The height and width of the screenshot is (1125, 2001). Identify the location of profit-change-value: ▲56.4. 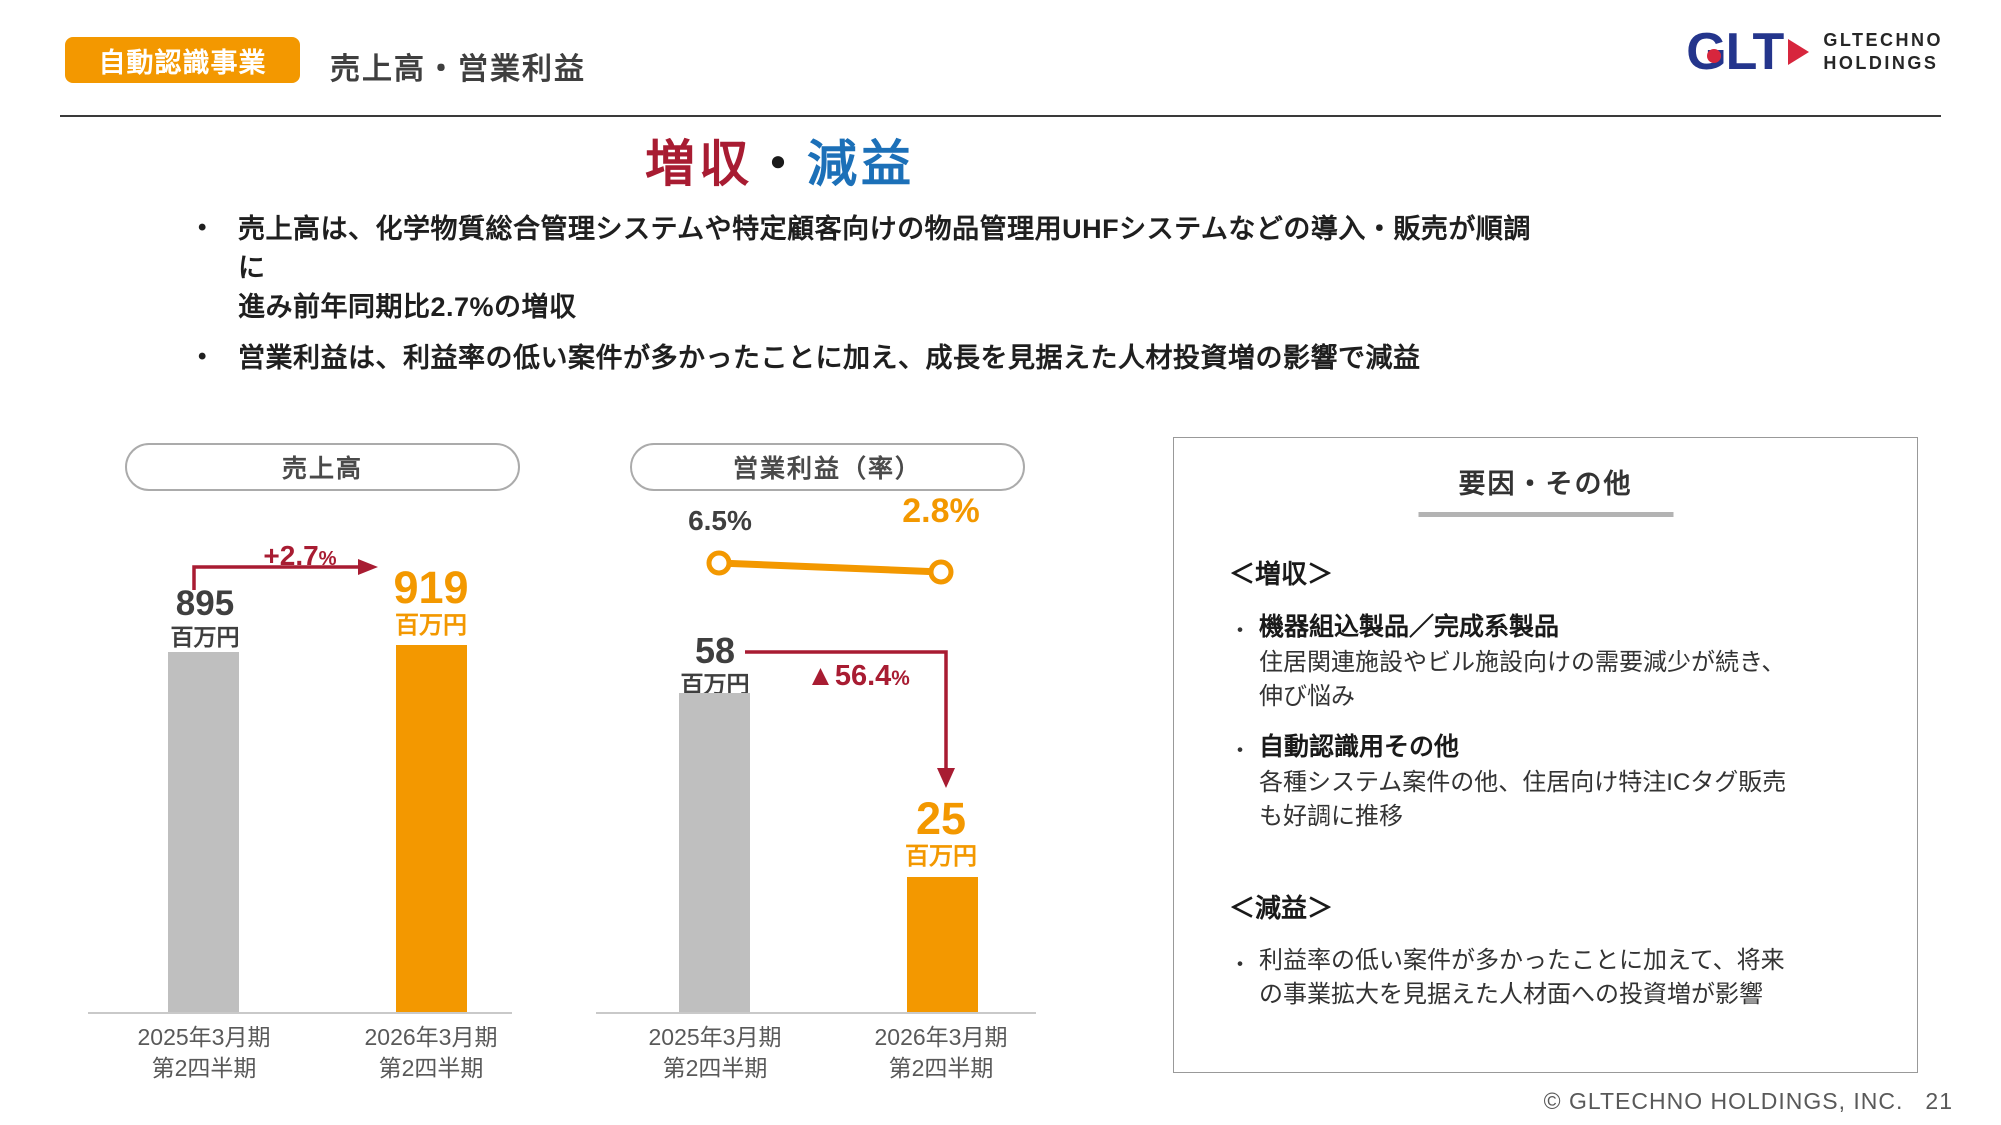
(849, 676).